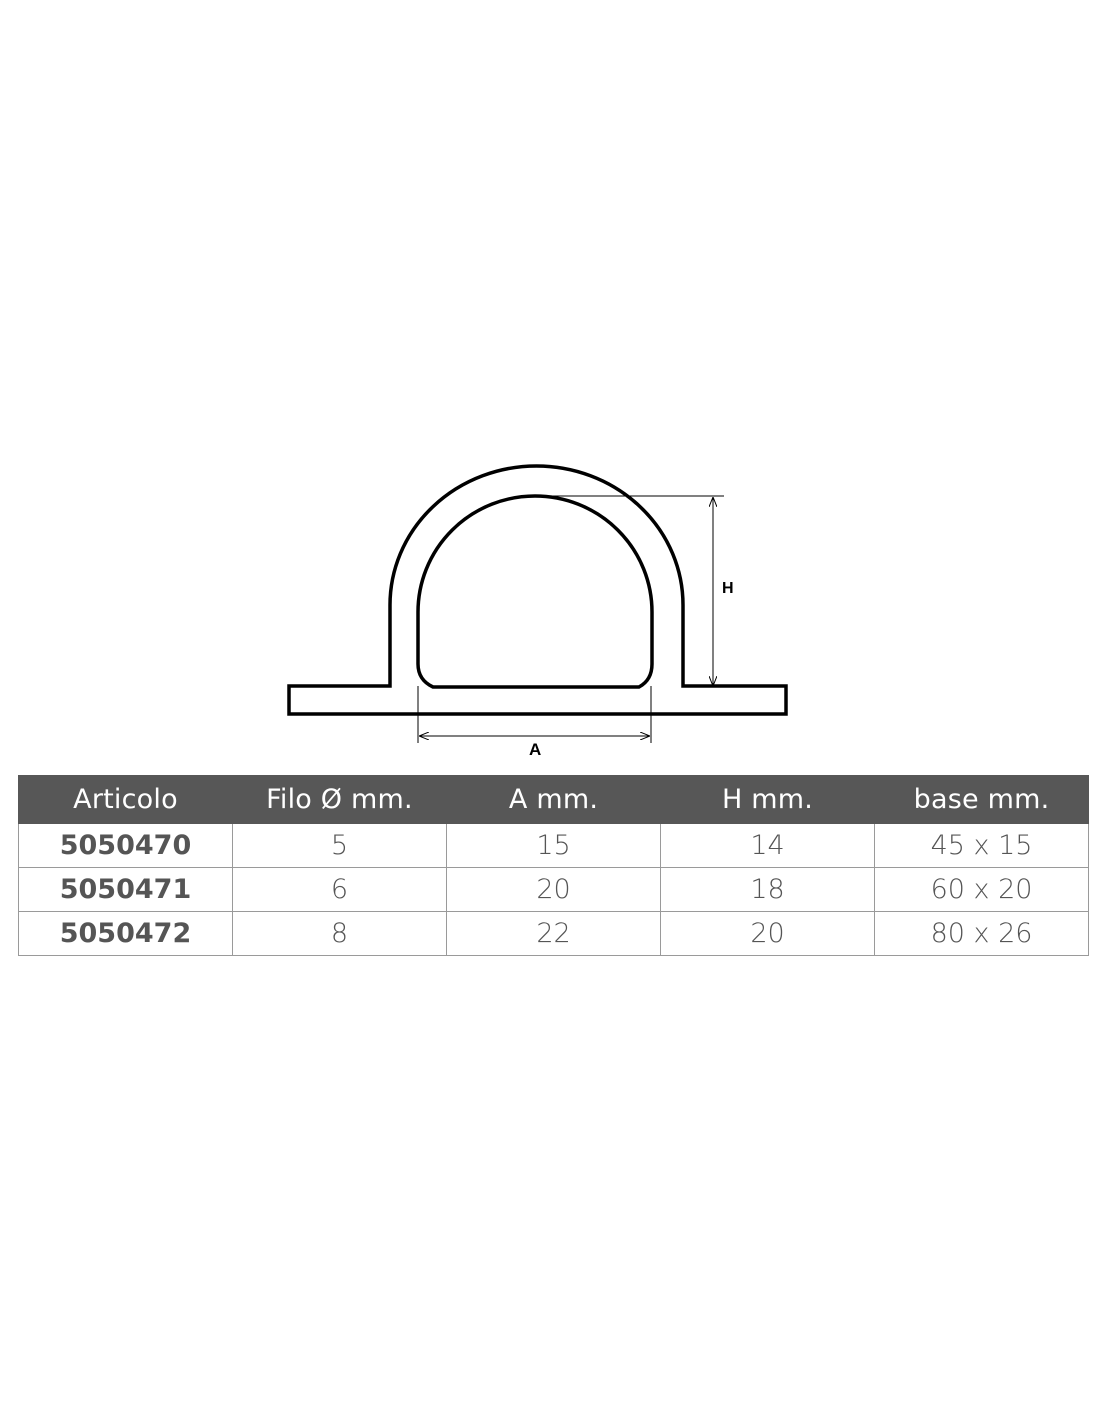 This screenshot has height=1422, width=1100. Describe the element at coordinates (535, 591) in the screenshot. I see `pad-eye-inner-profile` at that location.